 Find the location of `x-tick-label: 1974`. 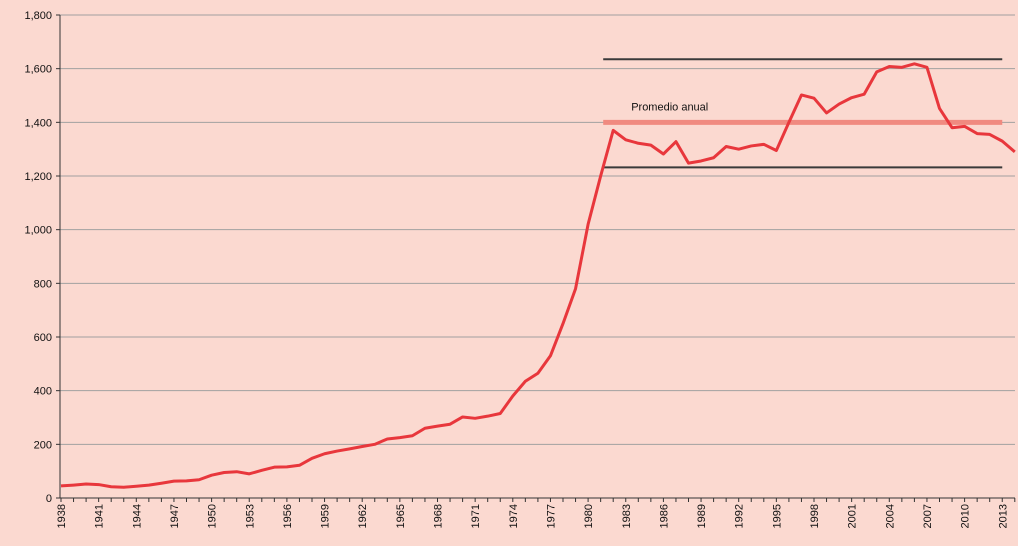

x-tick-label: 1974 is located at coordinates (514, 516).